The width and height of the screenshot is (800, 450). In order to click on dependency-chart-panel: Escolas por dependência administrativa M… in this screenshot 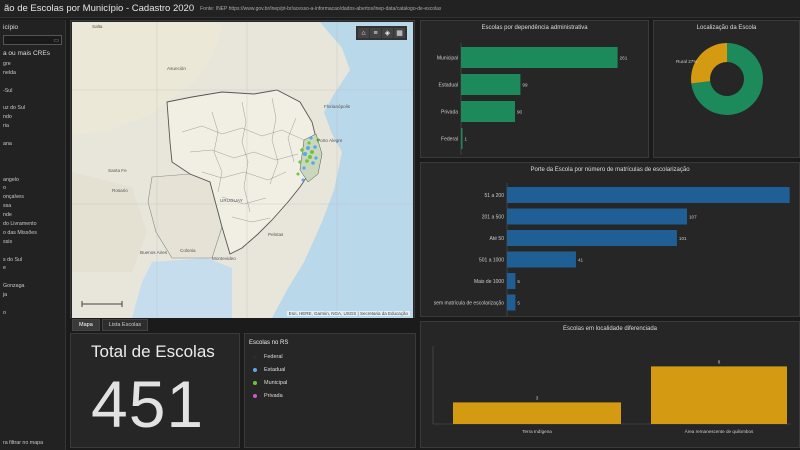, I will do `click(534, 89)`.